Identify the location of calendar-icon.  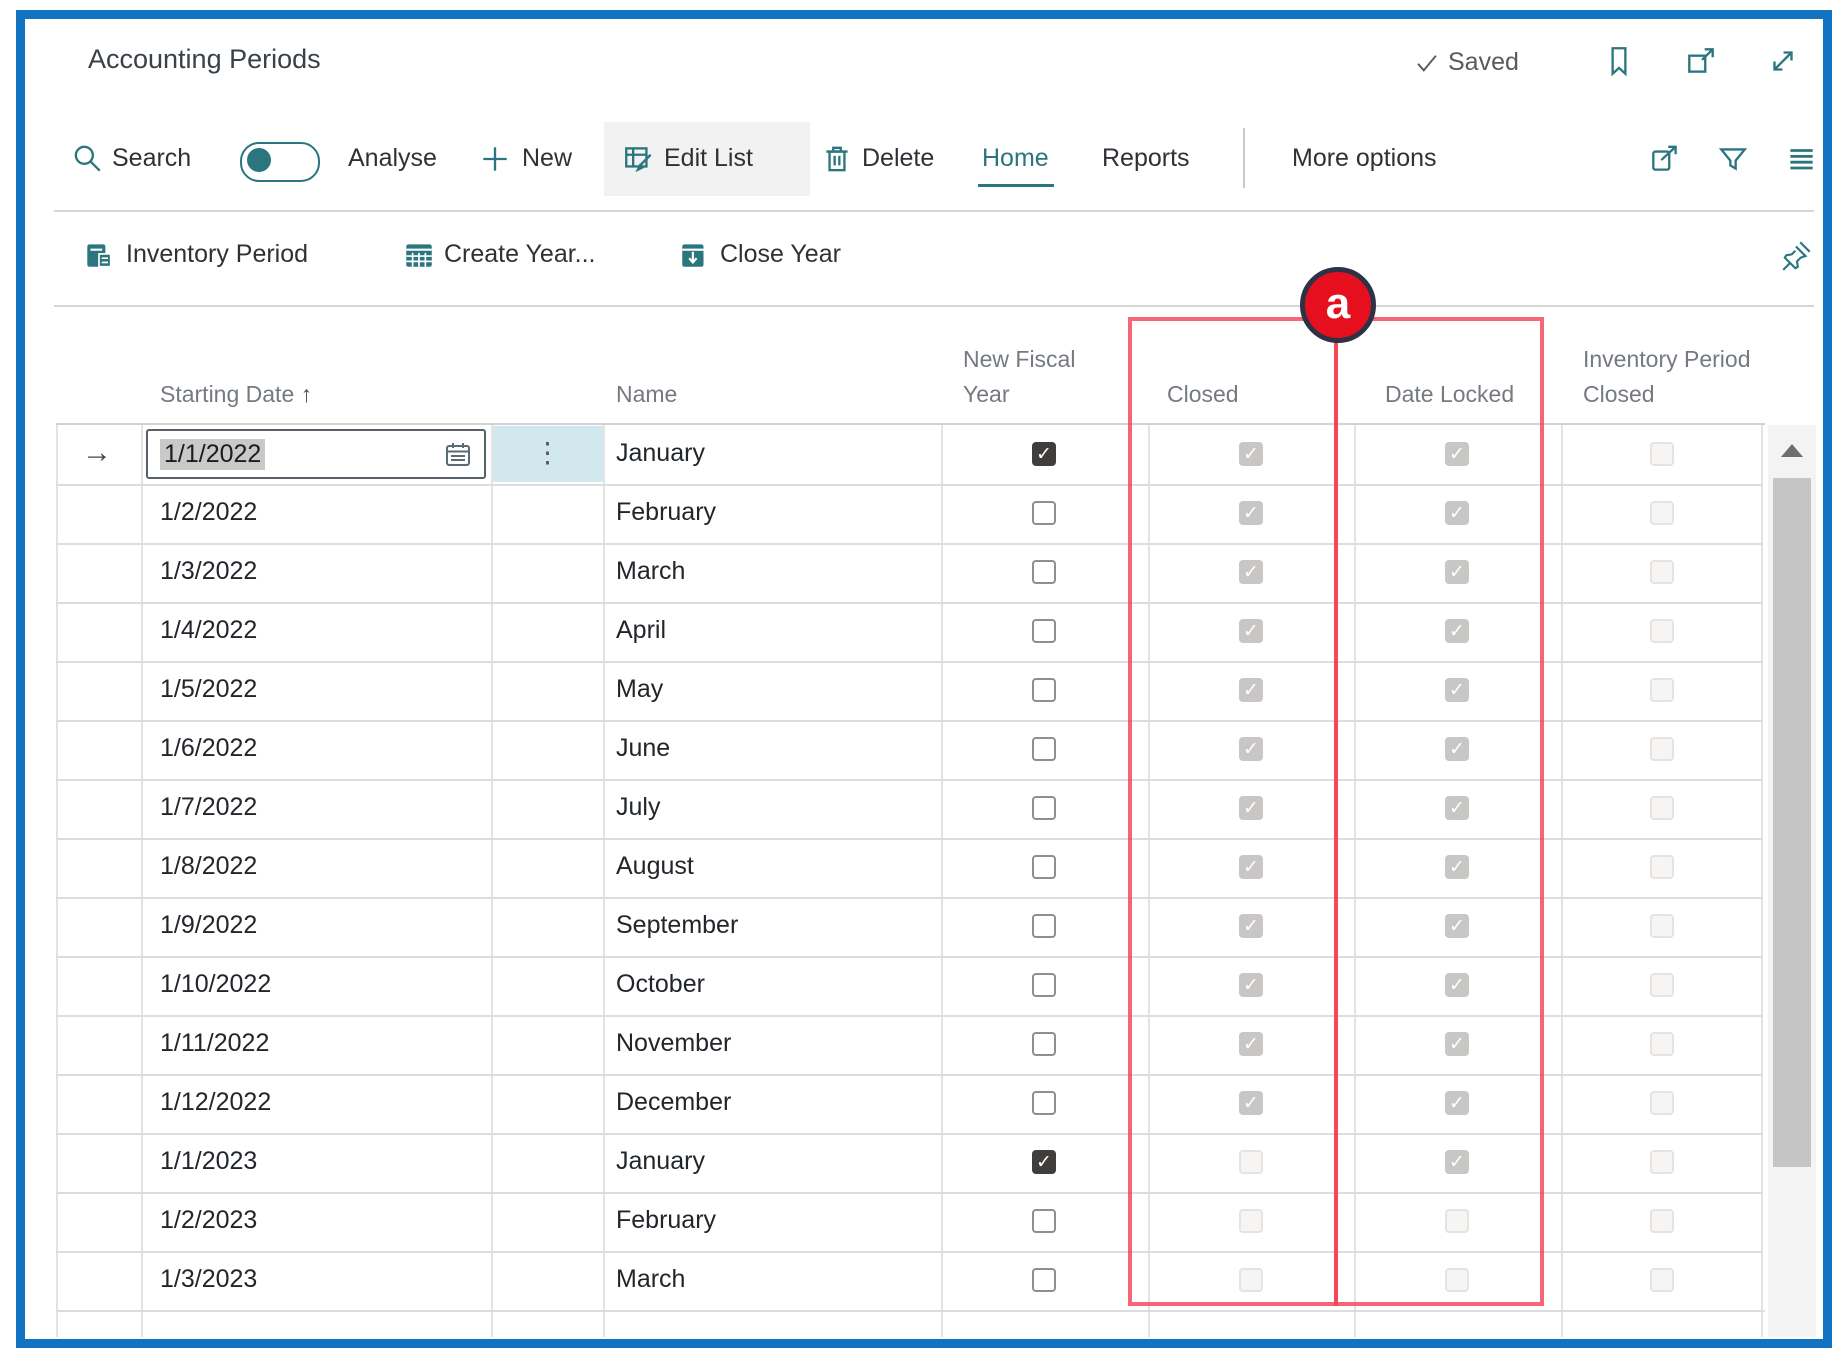
(458, 454).